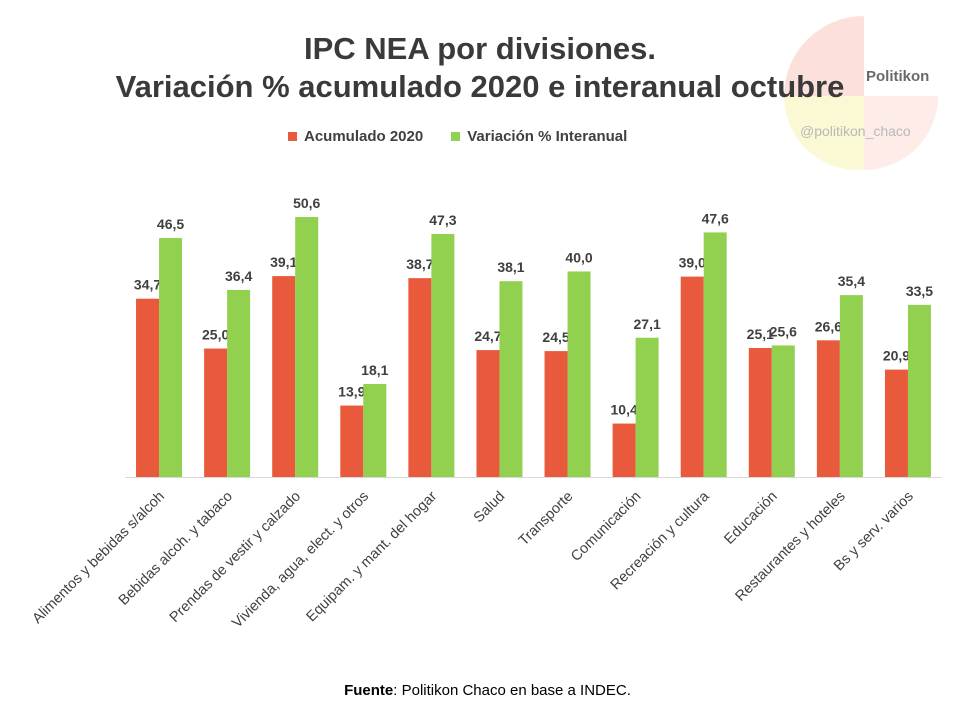 This screenshot has width=960, height=720. Describe the element at coordinates (898, 76) in the screenshot. I see `watermark-brand: Politikon` at that location.